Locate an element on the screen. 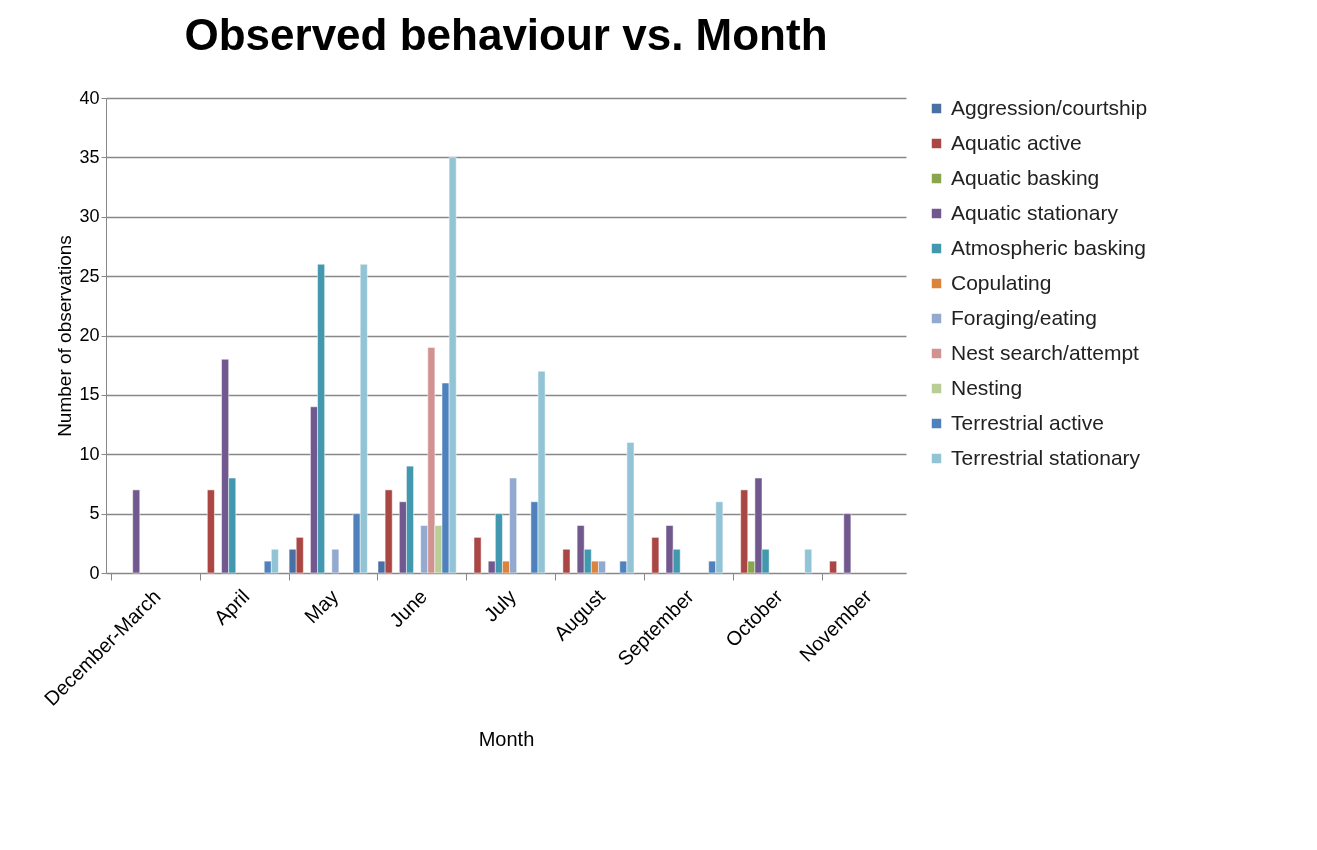 The width and height of the screenshot is (1317, 850). legend-label: Aquatic active is located at coordinates (1016, 142).